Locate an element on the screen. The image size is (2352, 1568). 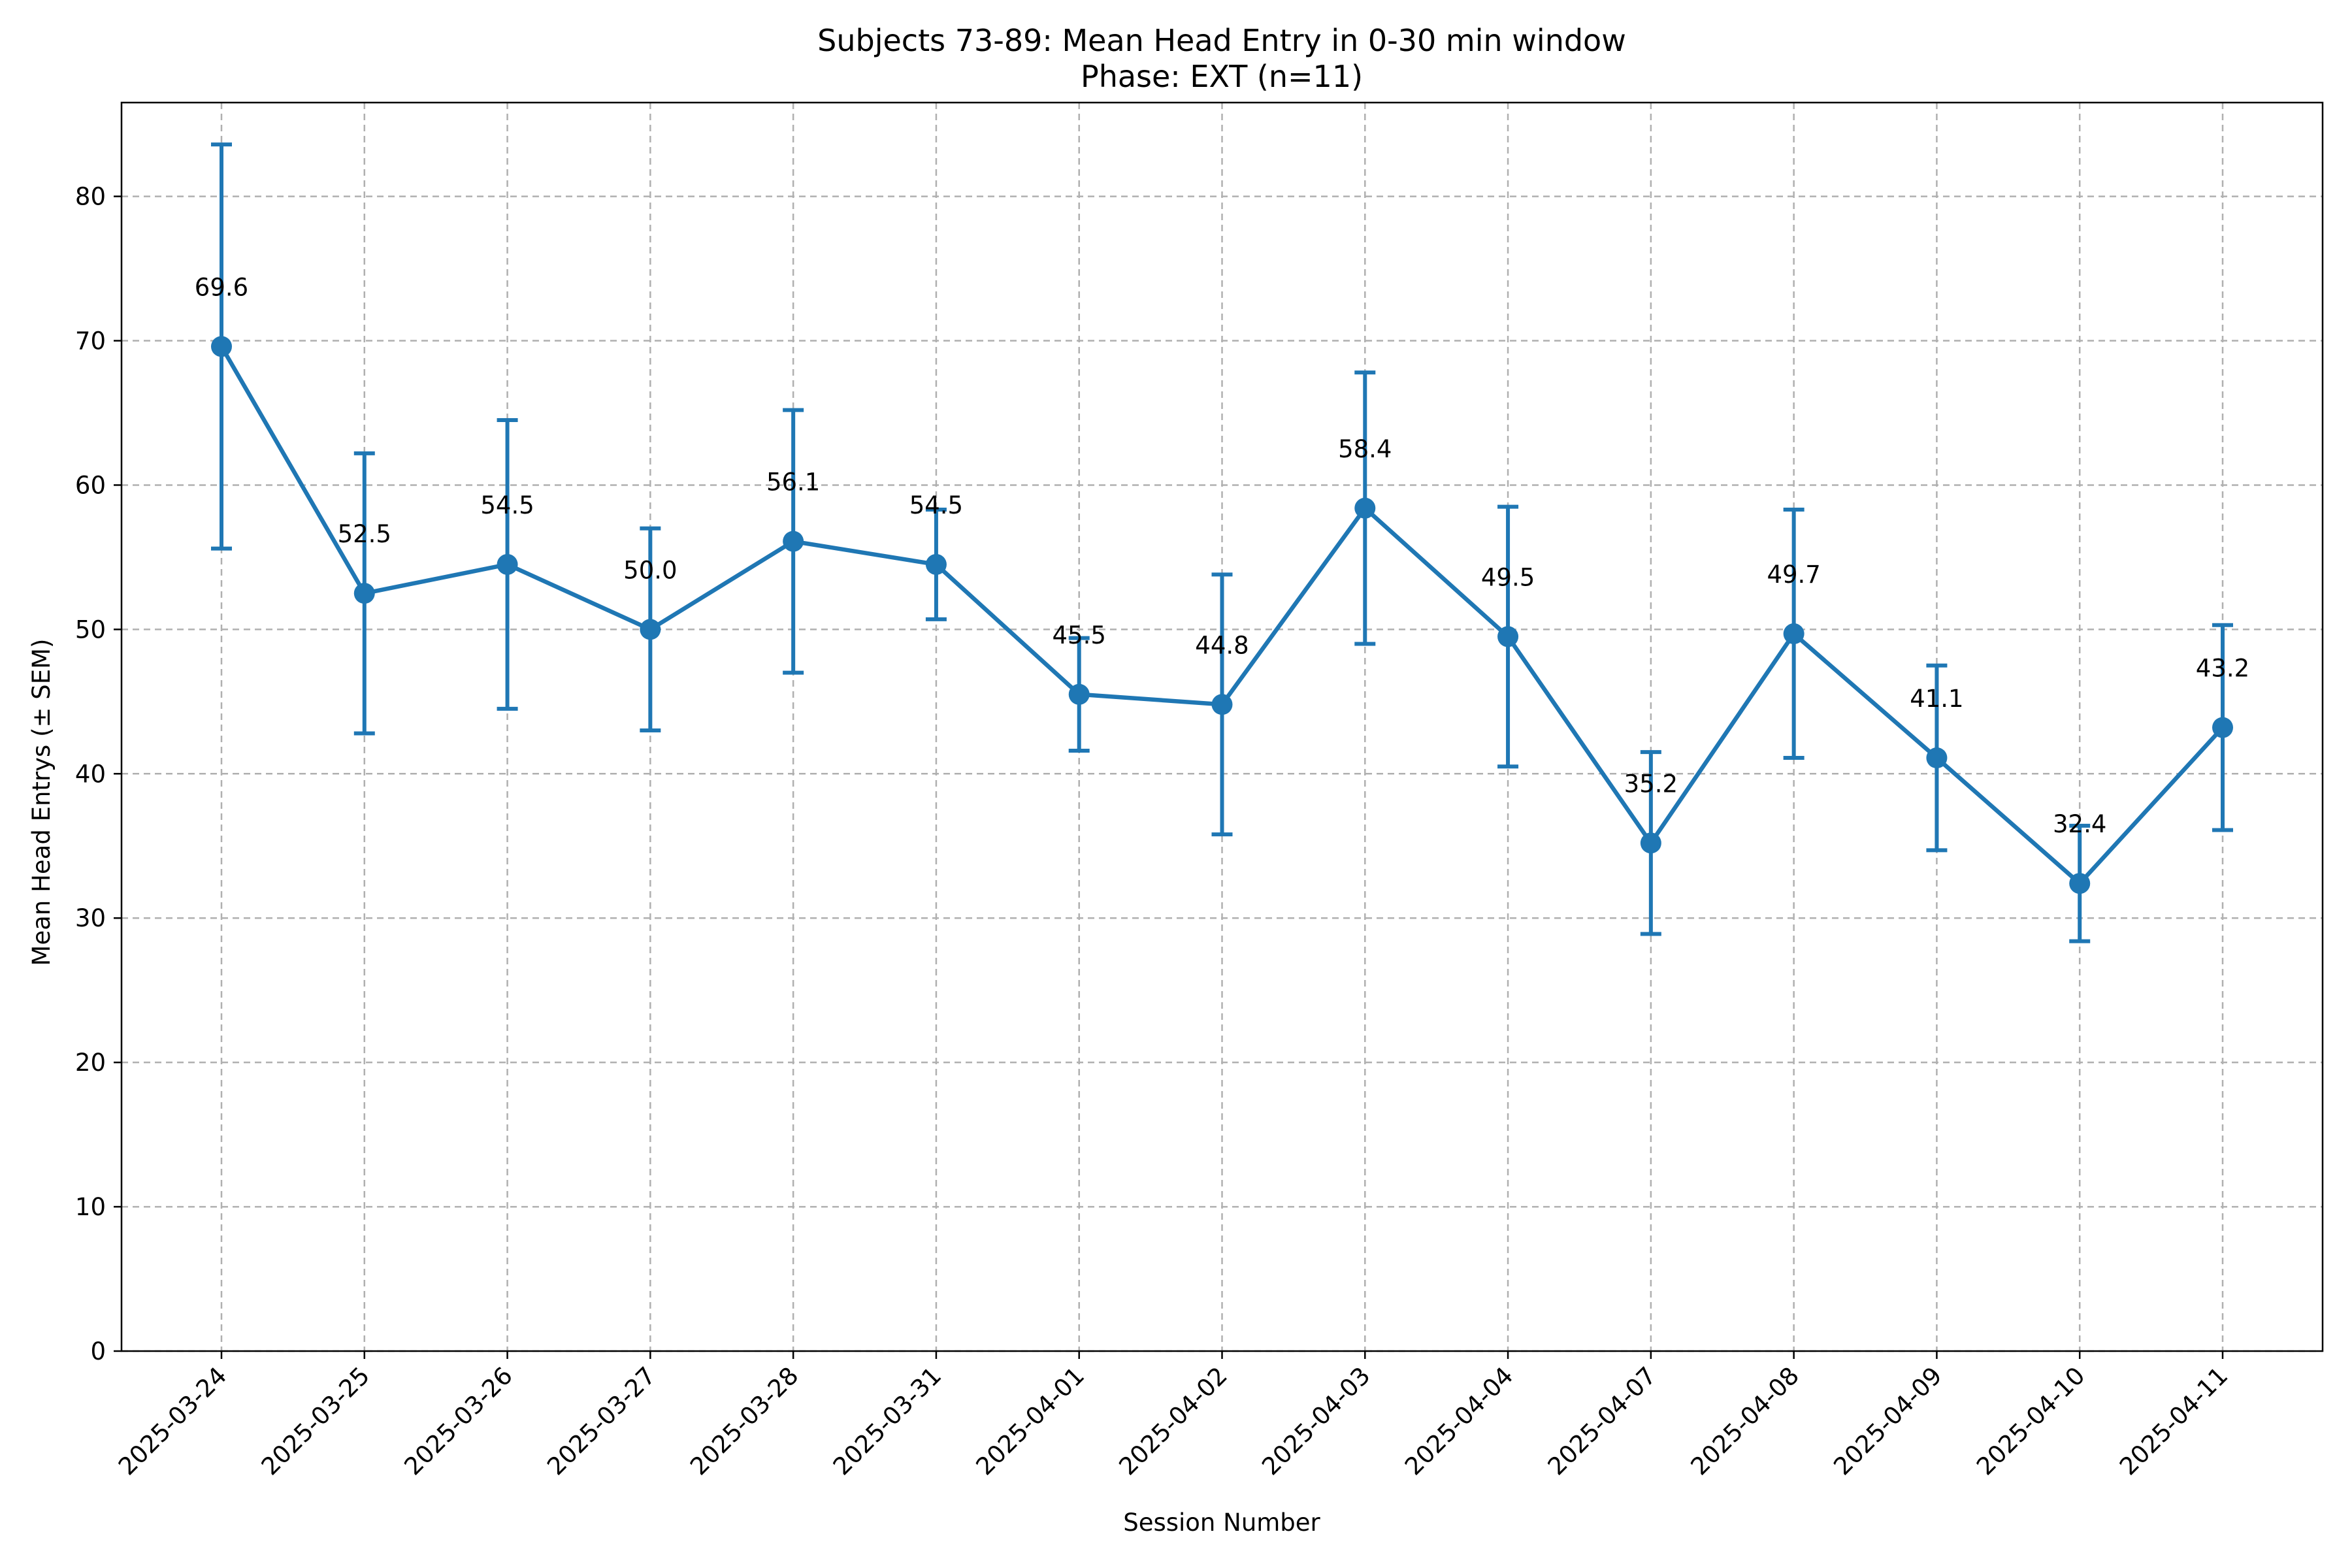
y-tick-label: 70 is located at coordinates (90, 341).